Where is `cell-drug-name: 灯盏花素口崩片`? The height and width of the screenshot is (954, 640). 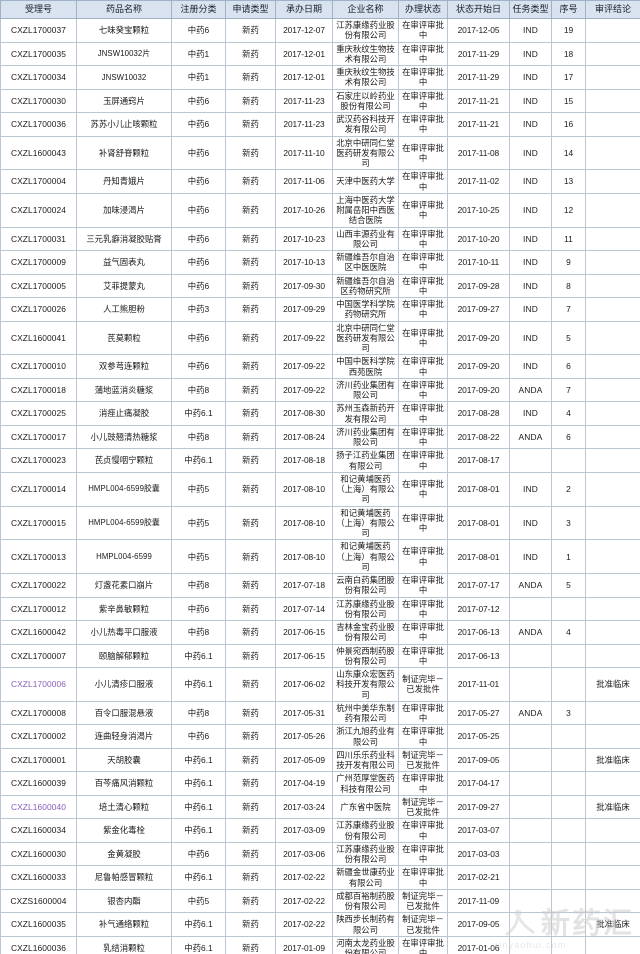 cell-drug-name: 灯盏花素口崩片 is located at coordinates (124, 585).